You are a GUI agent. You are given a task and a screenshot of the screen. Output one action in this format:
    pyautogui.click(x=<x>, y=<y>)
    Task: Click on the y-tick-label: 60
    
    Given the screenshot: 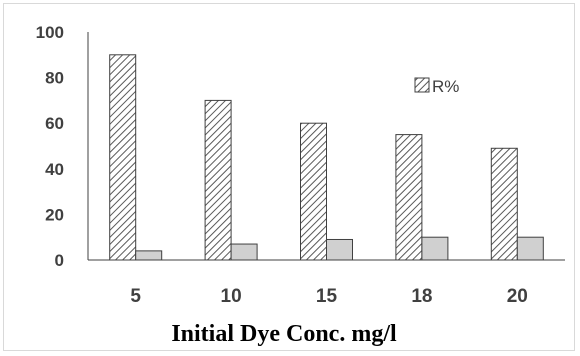 What is the action you would take?
    pyautogui.click(x=54, y=123)
    